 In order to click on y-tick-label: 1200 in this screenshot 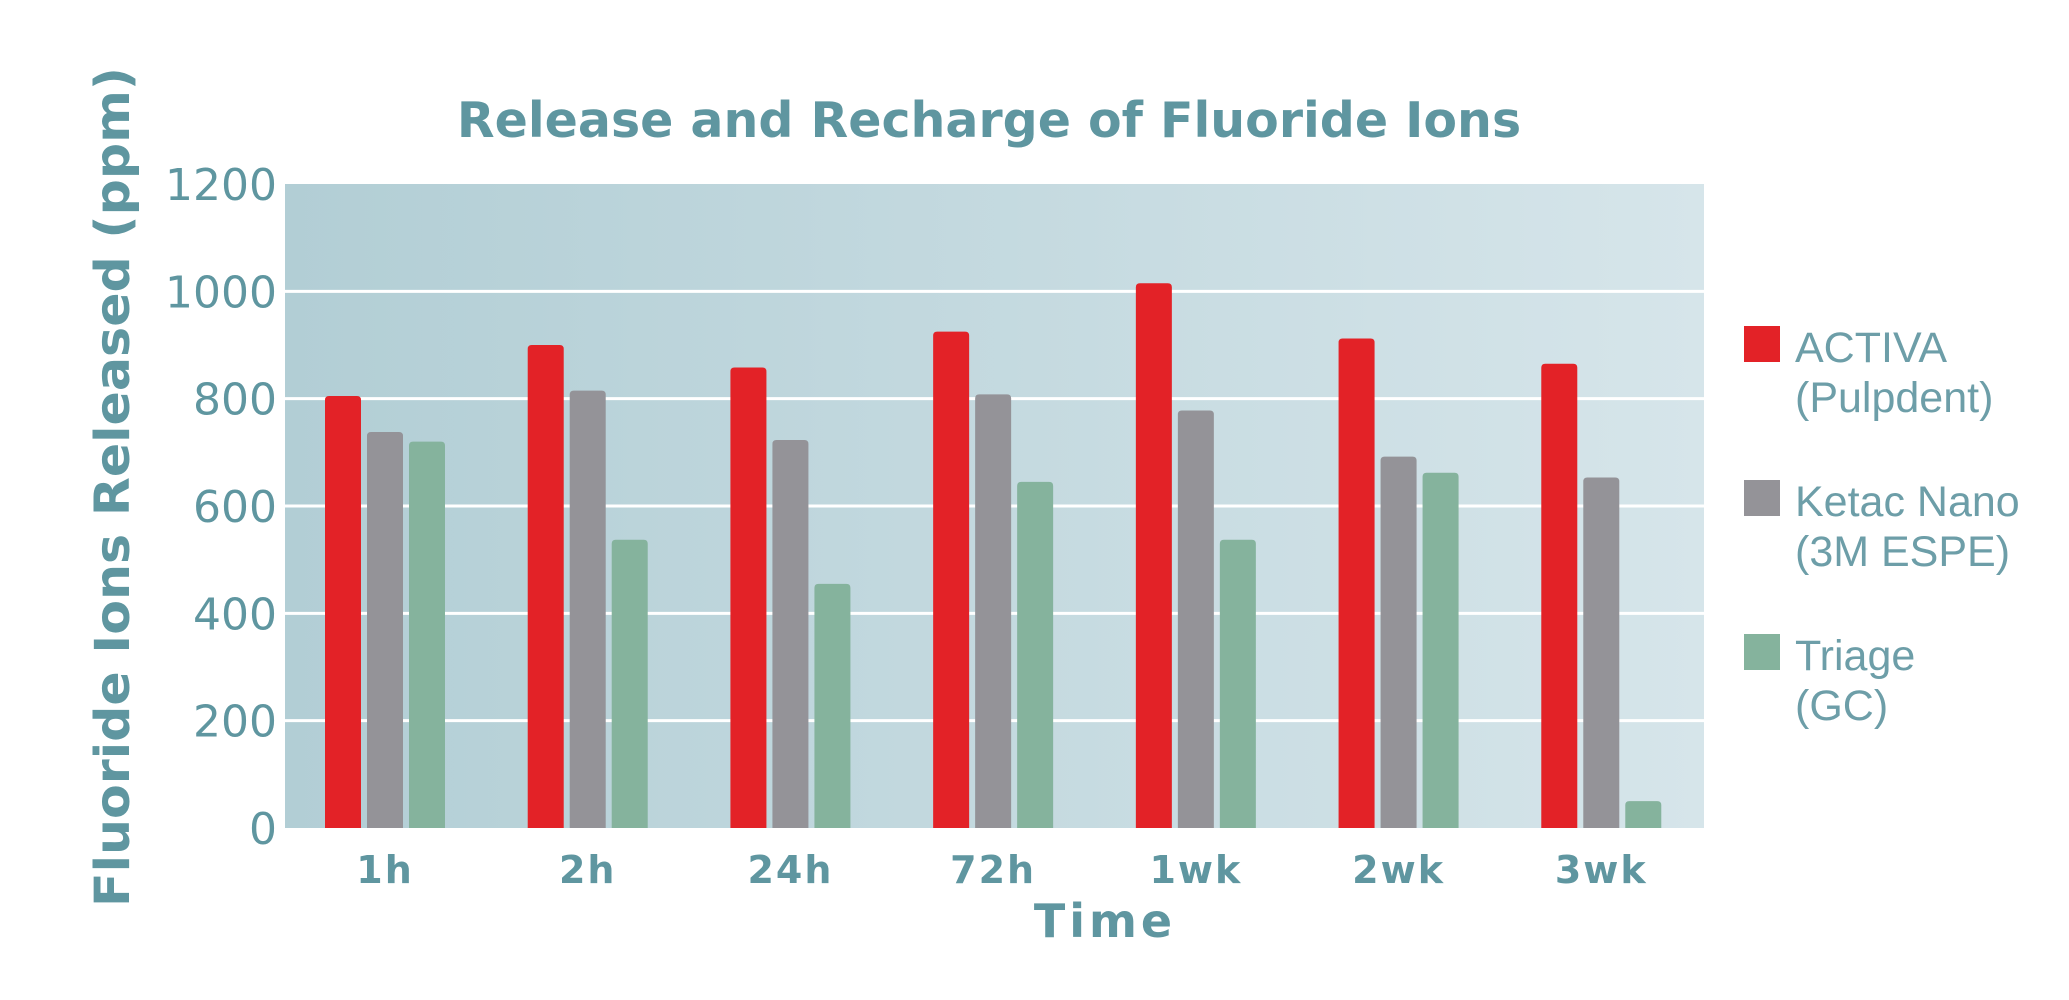, I will do `click(221, 185)`.